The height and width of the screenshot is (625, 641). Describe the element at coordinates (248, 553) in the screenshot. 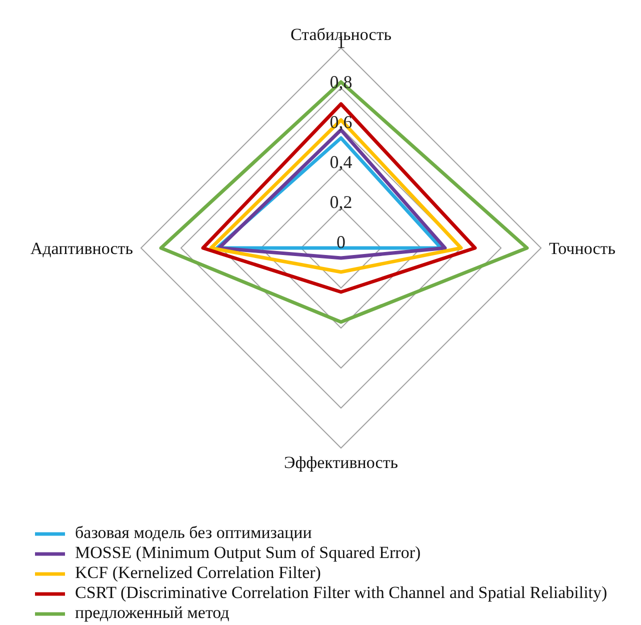

I see `legend-label: MOSSE (Minimum Output Sum of Squared Error)` at that location.